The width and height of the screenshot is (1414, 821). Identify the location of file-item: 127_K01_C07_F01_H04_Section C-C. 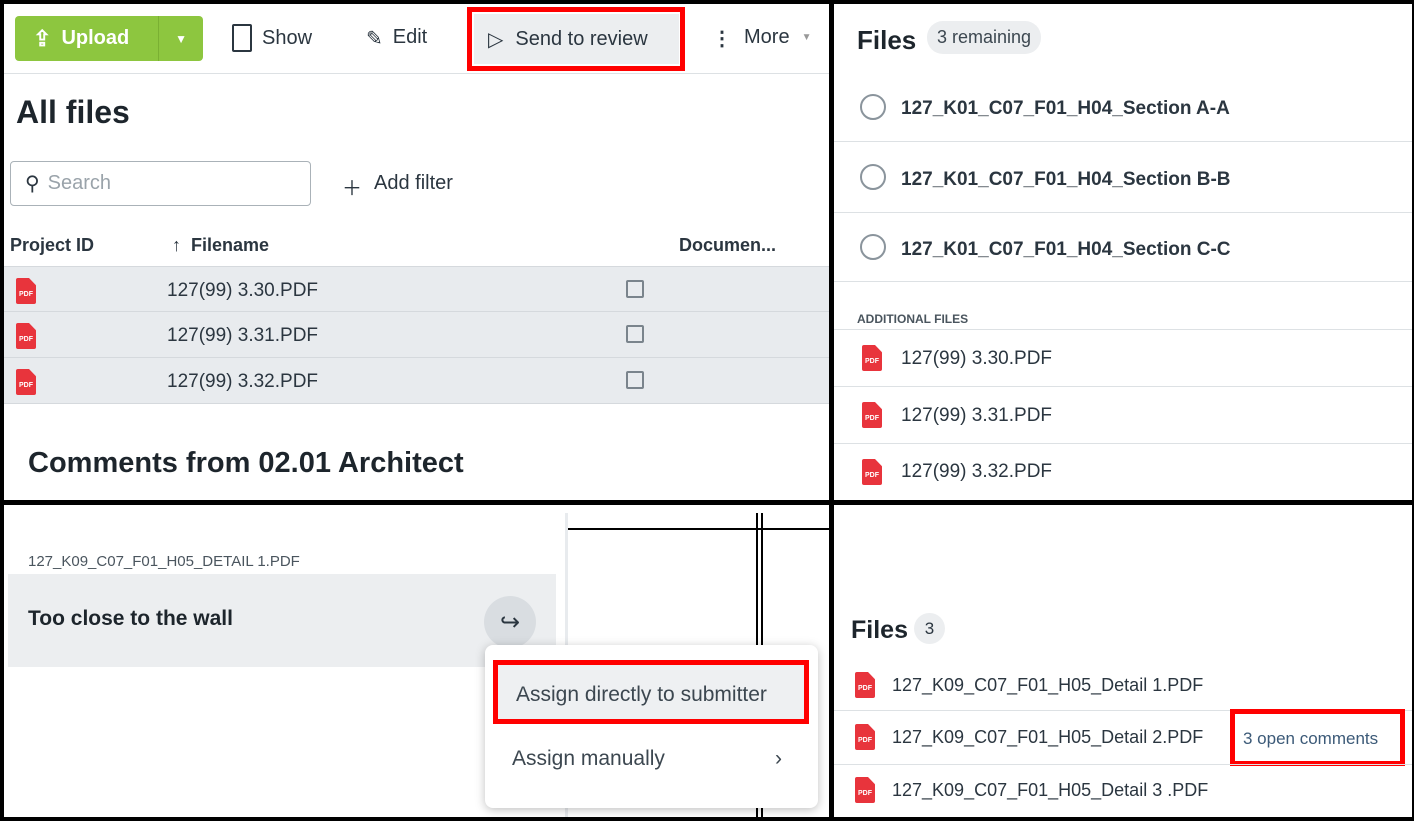
(1066, 249).